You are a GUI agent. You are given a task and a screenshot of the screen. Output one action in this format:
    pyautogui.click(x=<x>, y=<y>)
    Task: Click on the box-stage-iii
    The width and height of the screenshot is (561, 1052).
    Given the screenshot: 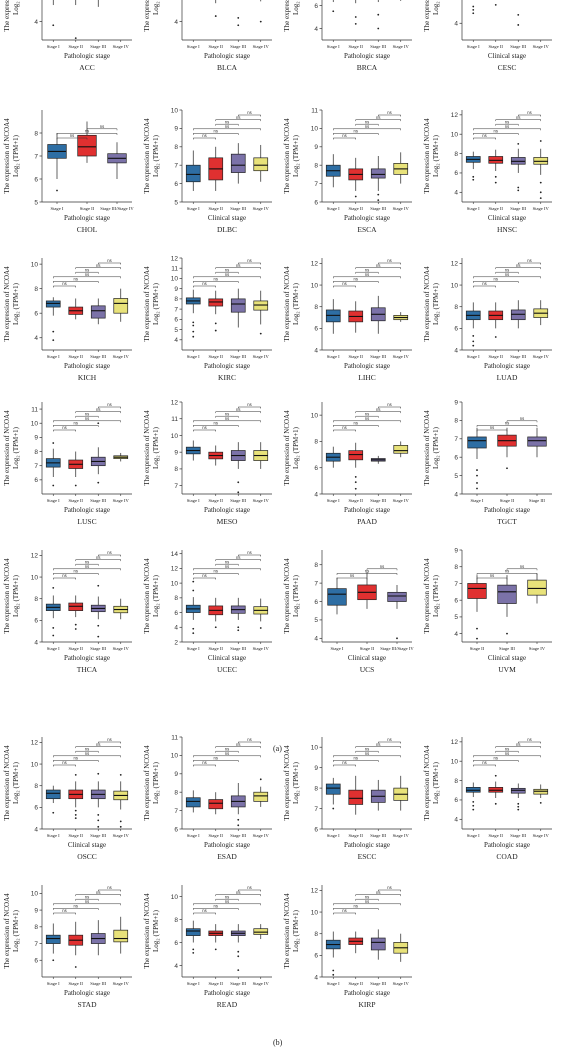 What is the action you would take?
    pyautogui.click(x=238, y=163)
    